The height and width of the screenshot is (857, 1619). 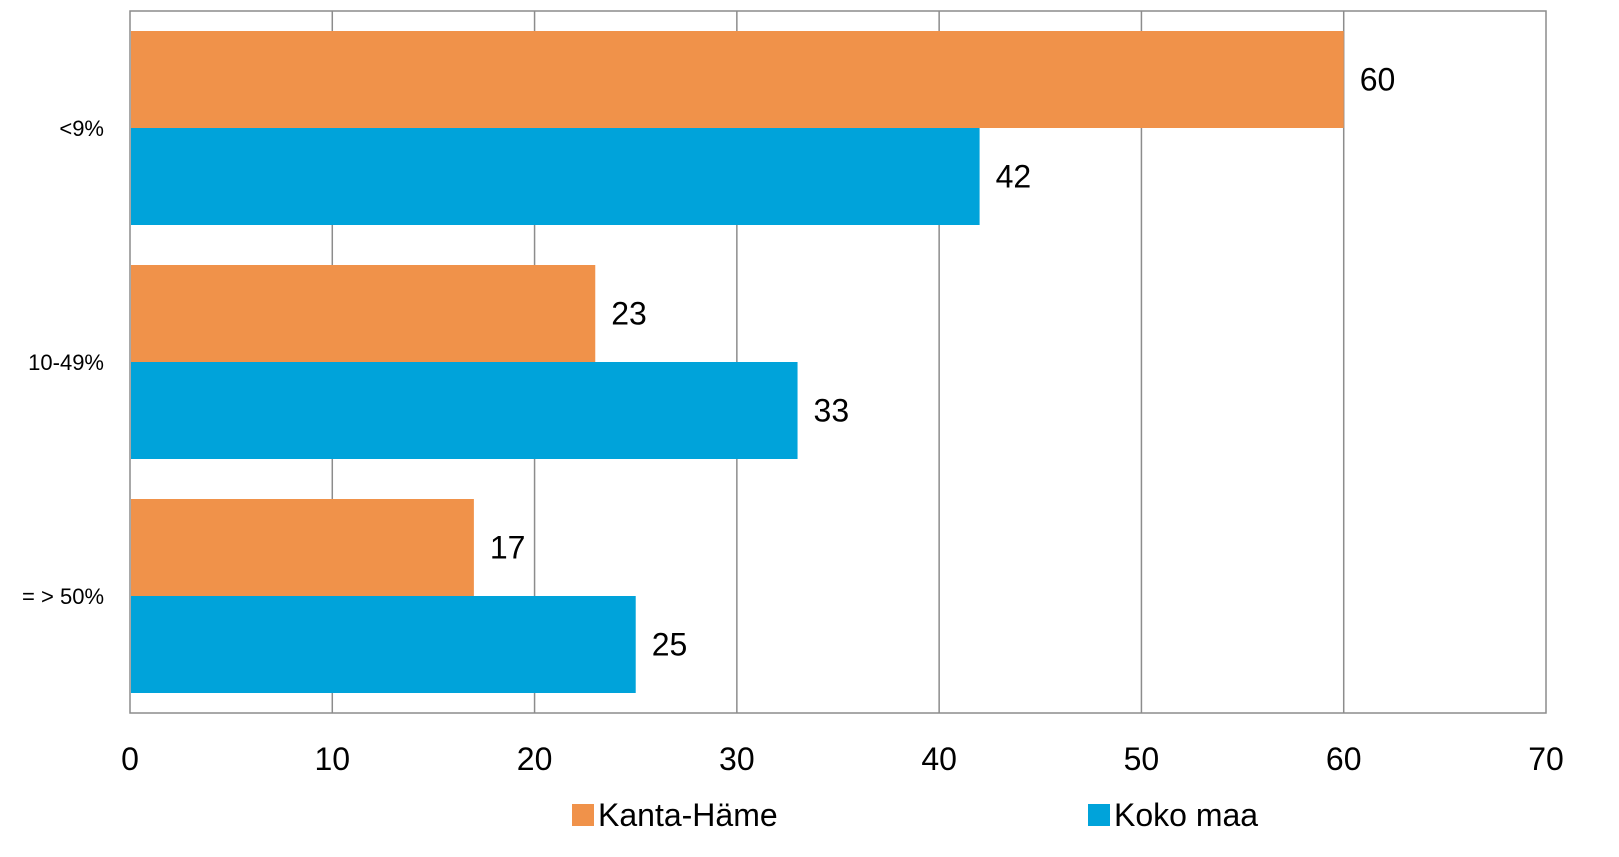 I want to click on category-label-2: = > 50%, so click(x=63, y=596).